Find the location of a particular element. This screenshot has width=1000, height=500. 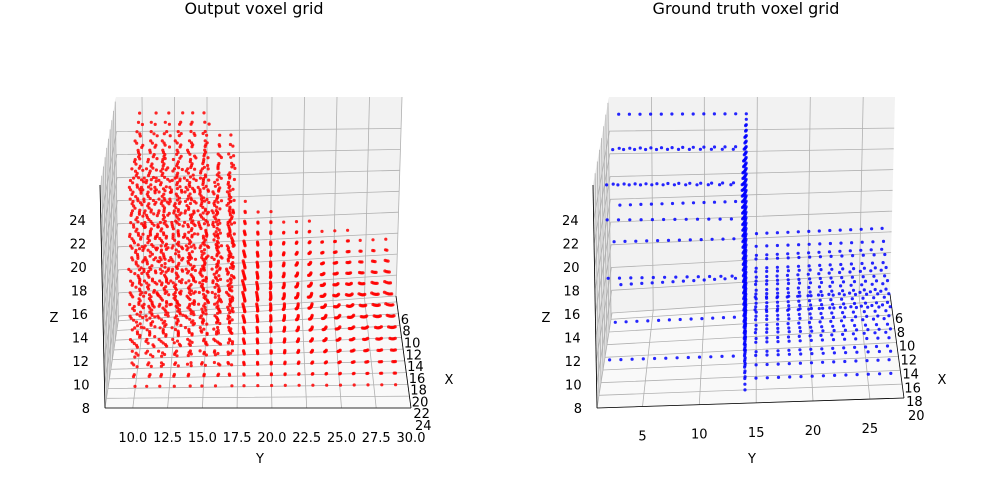

z-tick-label: 20 is located at coordinates (78, 268).